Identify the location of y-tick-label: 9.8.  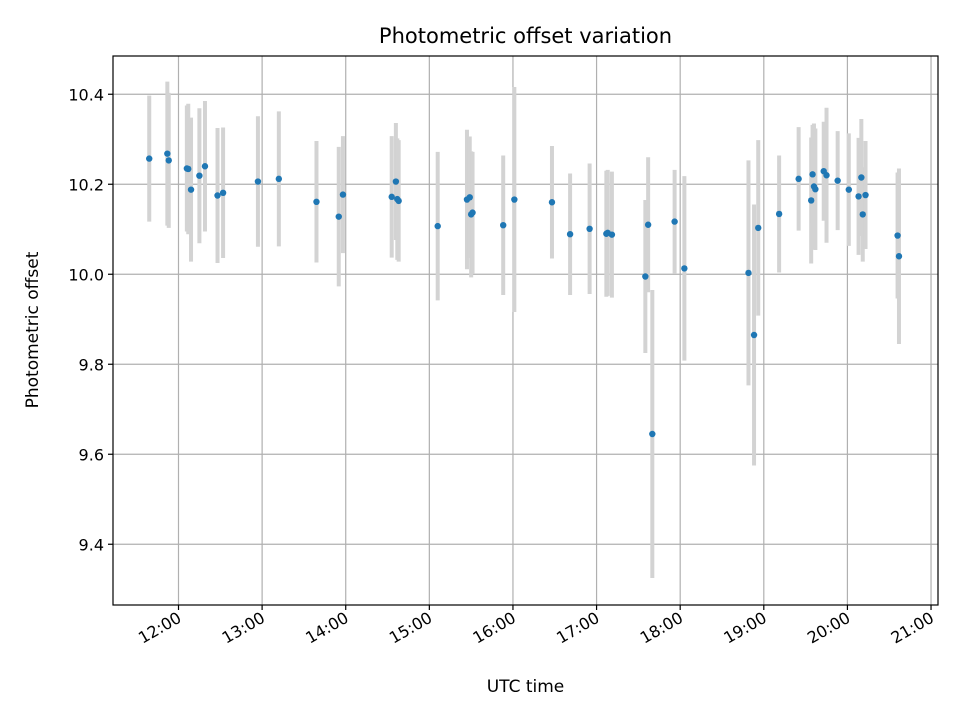
(91, 364).